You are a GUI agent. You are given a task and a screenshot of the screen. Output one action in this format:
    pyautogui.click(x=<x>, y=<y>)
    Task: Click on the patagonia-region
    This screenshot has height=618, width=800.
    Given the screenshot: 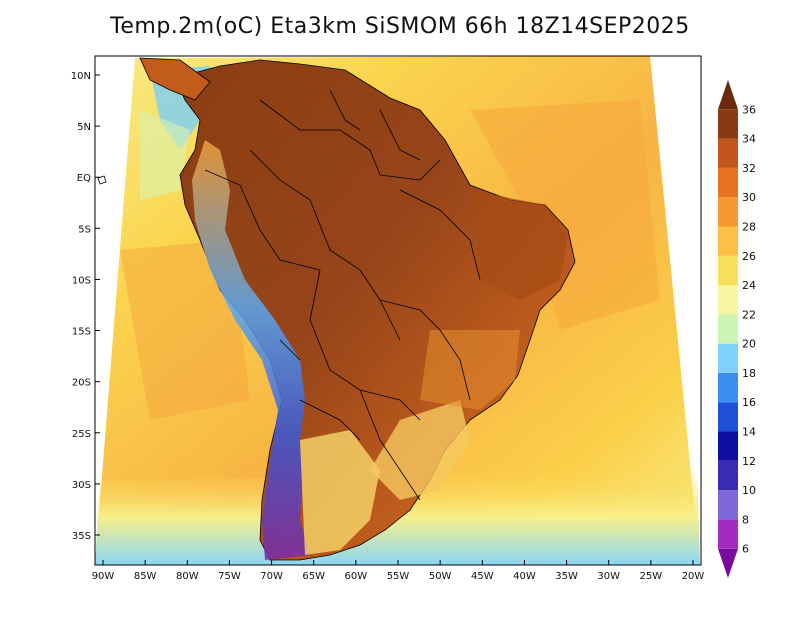 What is the action you would take?
    pyautogui.click(x=340, y=492)
    